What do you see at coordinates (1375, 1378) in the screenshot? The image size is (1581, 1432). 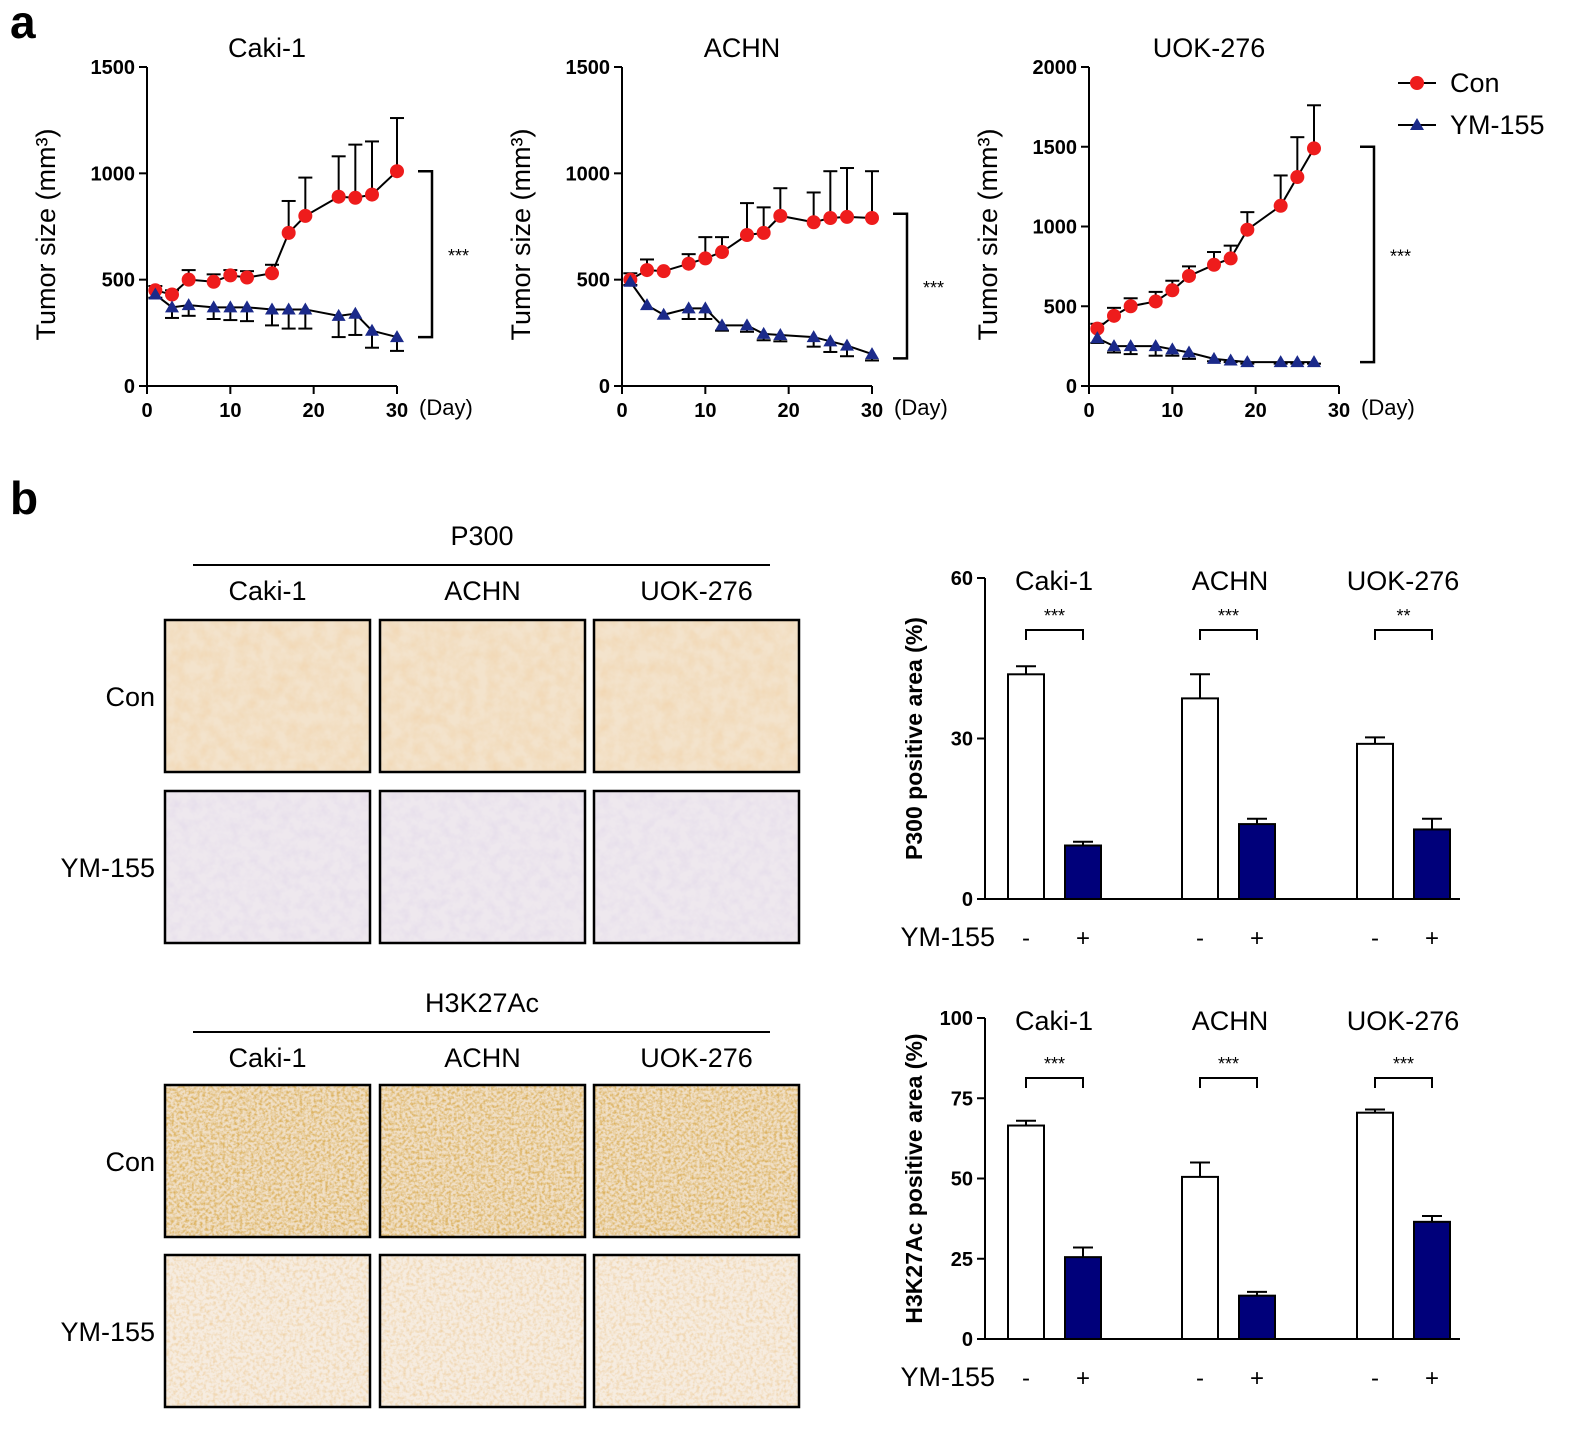 I see `treatment-sign: -` at bounding box center [1375, 1378].